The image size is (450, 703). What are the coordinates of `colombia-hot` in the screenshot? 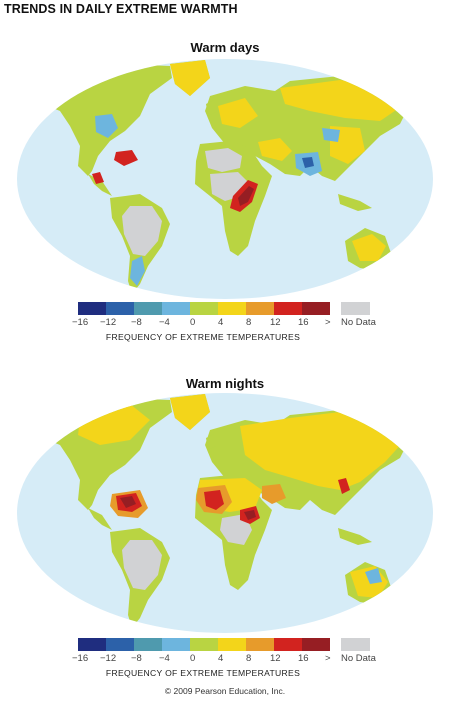 It's located at (126, 158).